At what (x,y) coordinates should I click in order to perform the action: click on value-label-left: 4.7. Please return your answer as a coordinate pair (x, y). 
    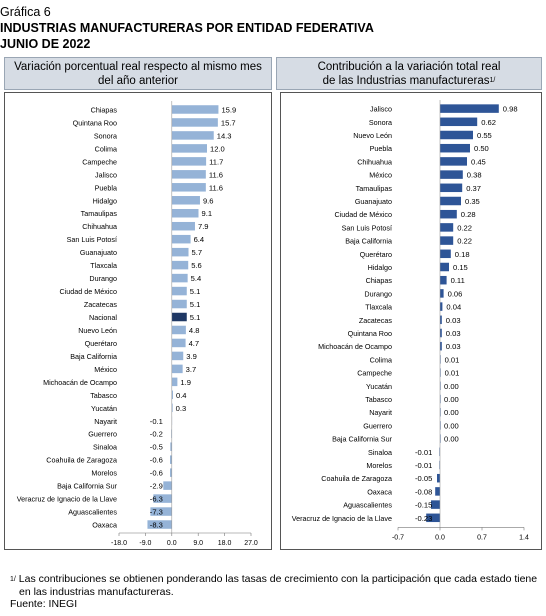
    Looking at the image, I should click on (194, 343).